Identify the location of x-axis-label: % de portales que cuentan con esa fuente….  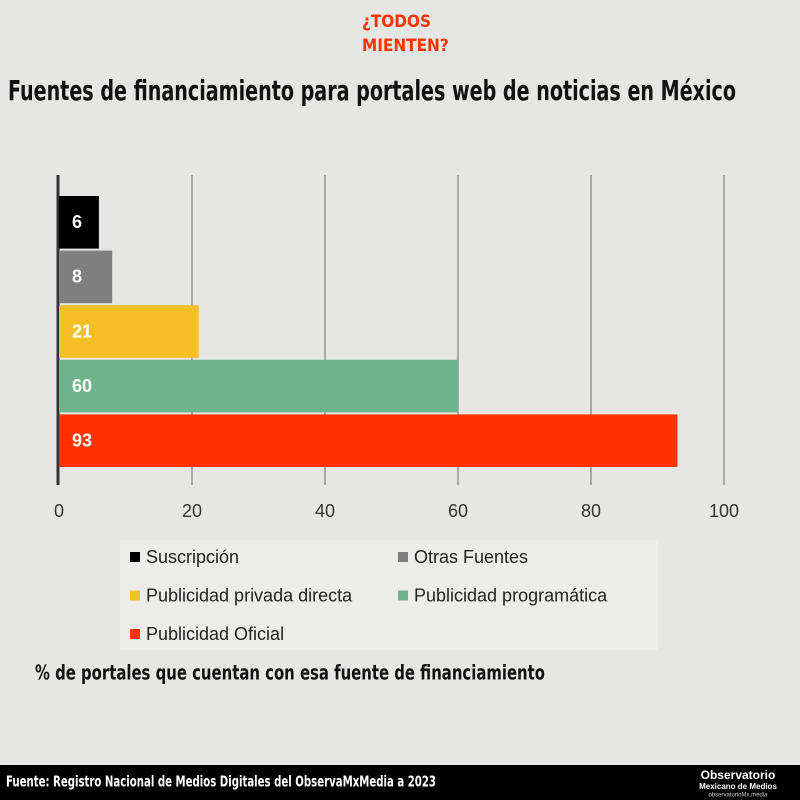
(290, 673).